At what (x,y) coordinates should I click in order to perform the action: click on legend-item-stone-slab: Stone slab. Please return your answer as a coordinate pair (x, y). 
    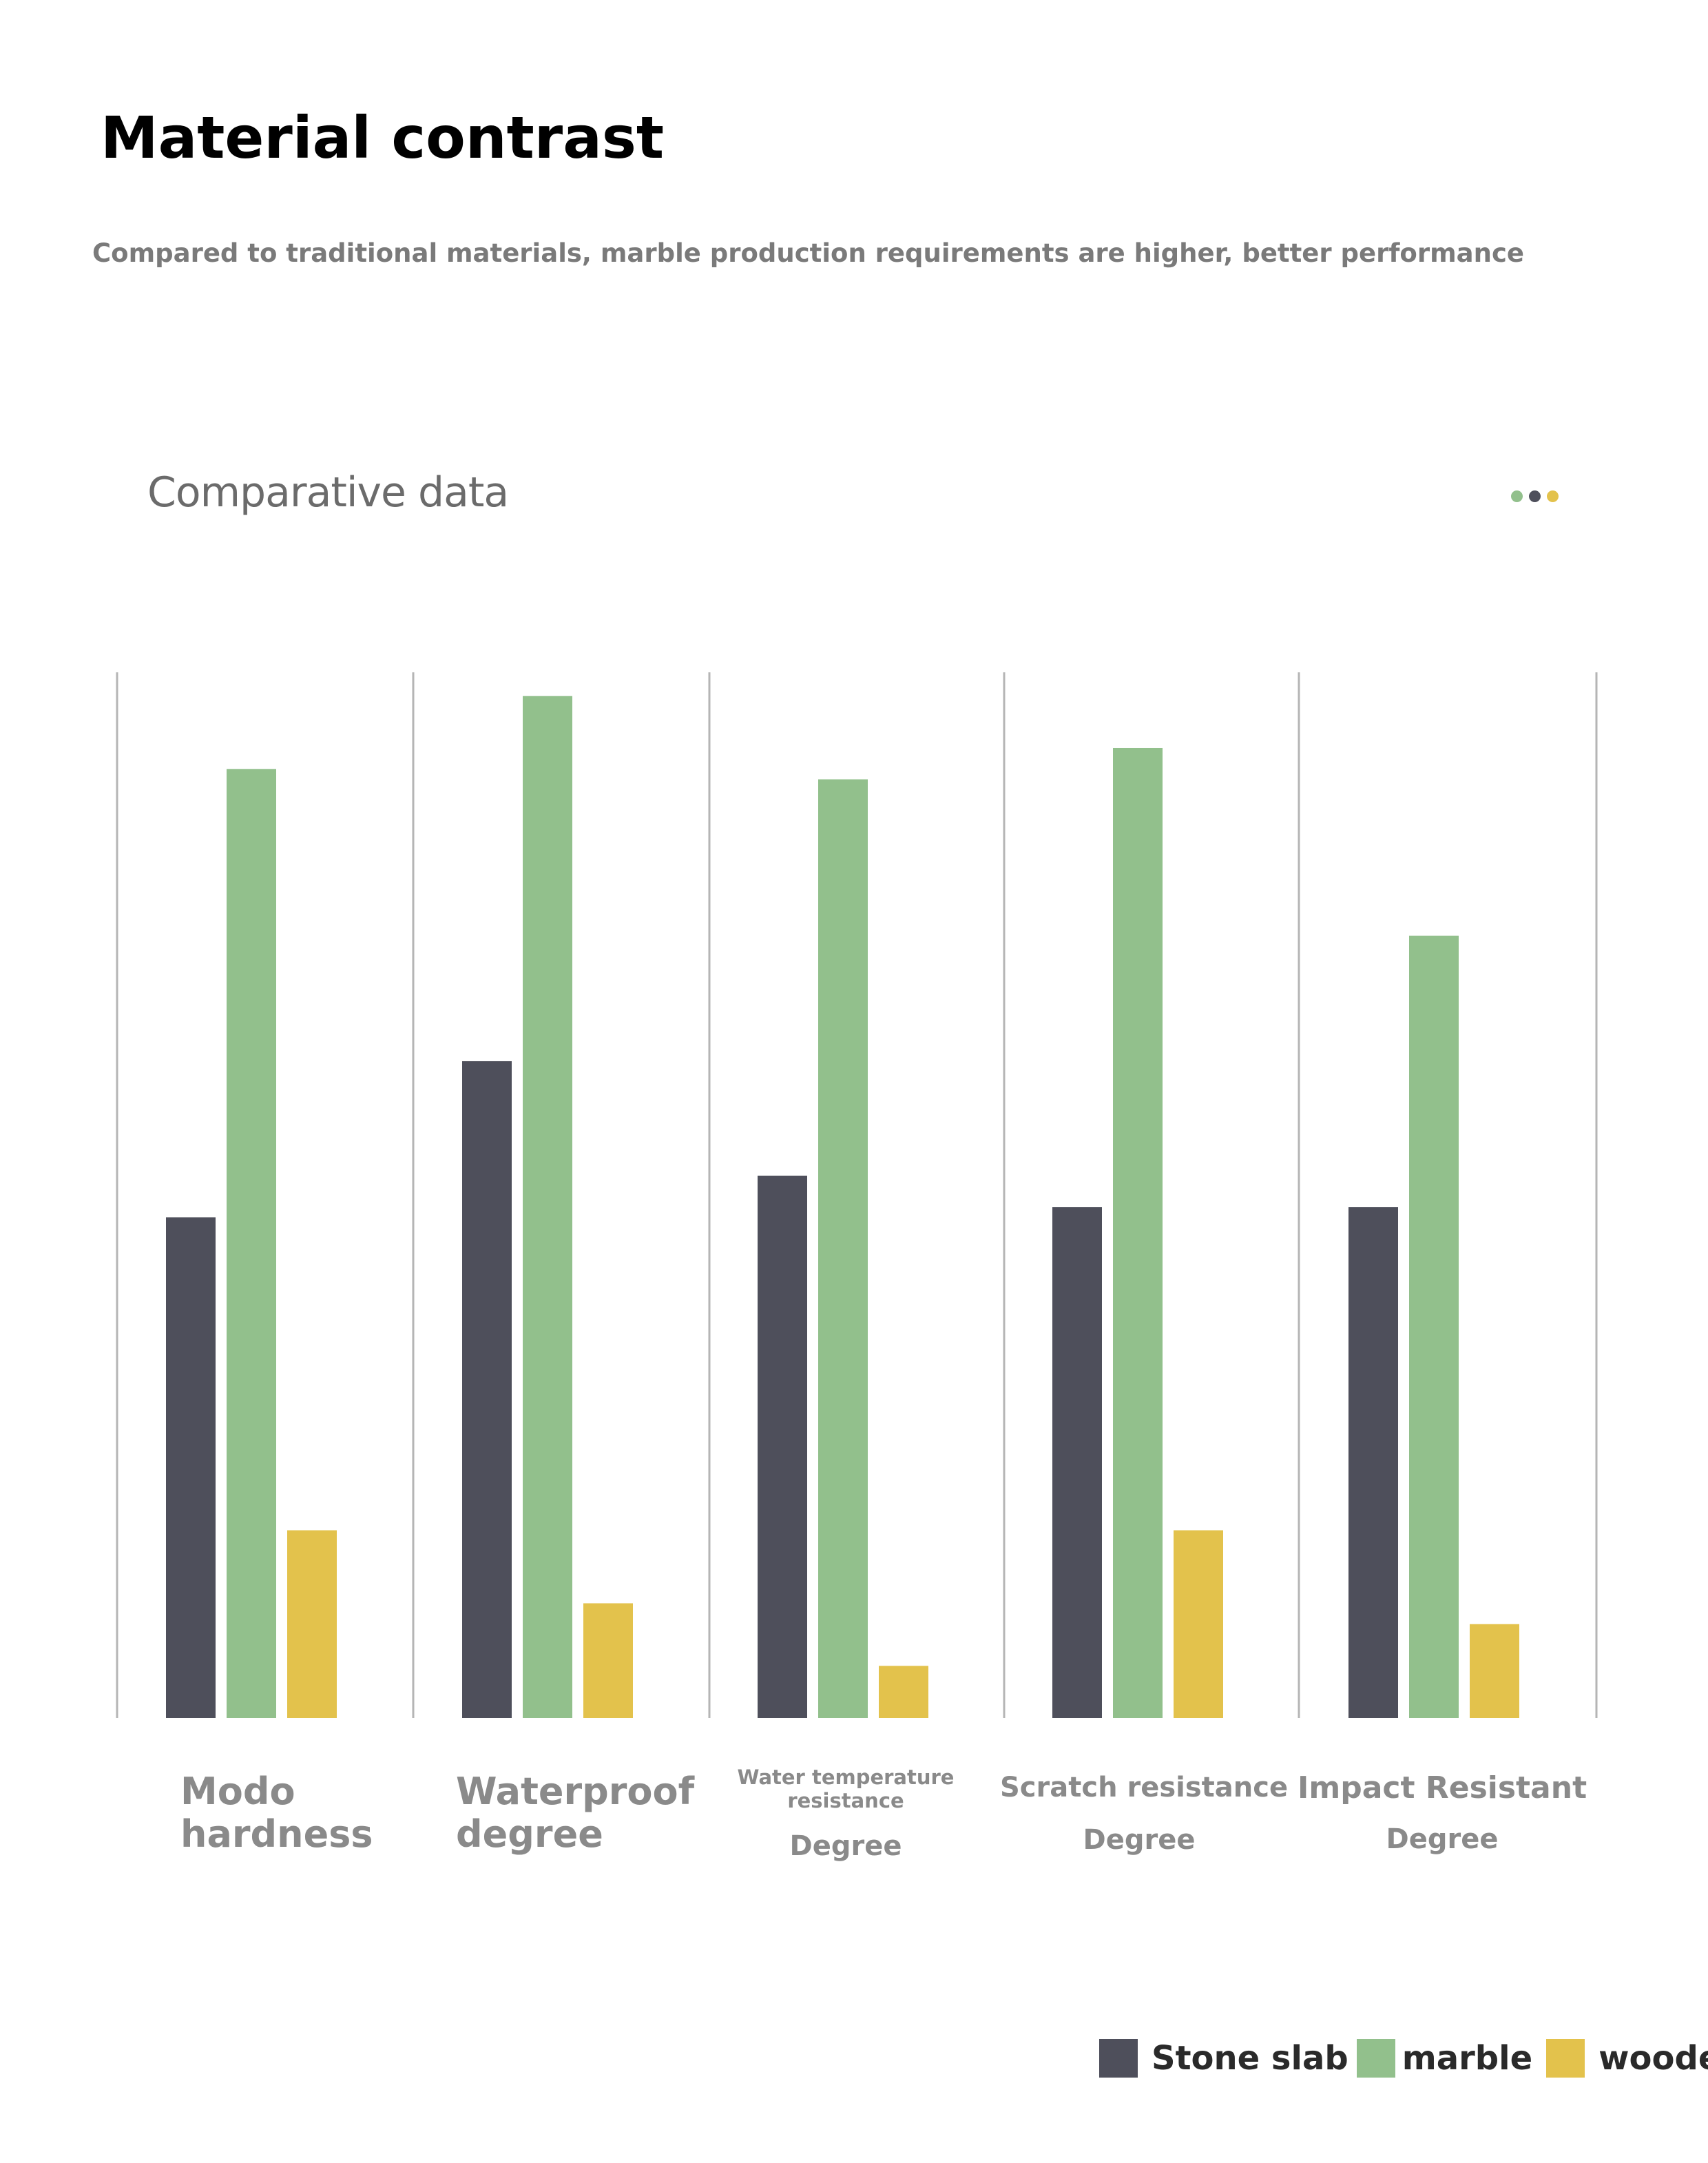
    Looking at the image, I should click on (1228, 2058).